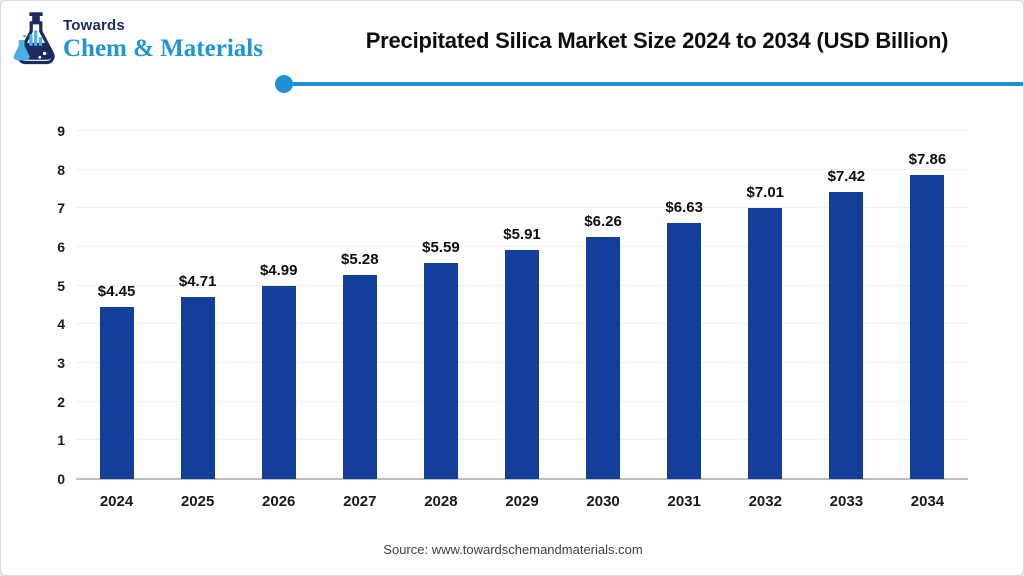  What do you see at coordinates (61, 208) in the screenshot?
I see `y-tick-label: 7` at bounding box center [61, 208].